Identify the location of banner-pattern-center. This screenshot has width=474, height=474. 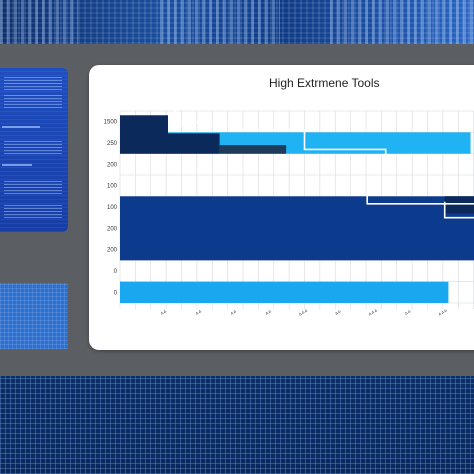
(220, 22).